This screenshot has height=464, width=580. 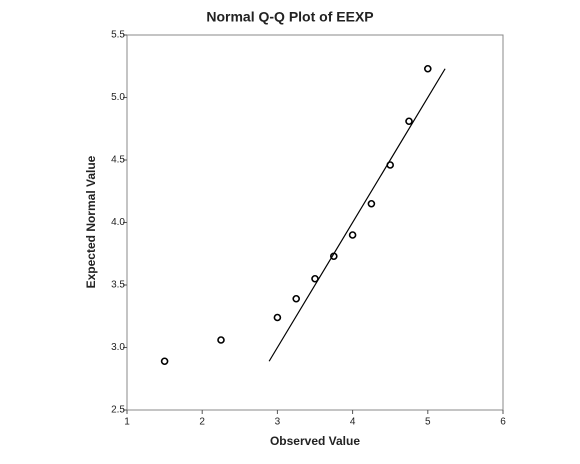 I want to click on y-tick-label: 3.5, so click(x=118, y=285).